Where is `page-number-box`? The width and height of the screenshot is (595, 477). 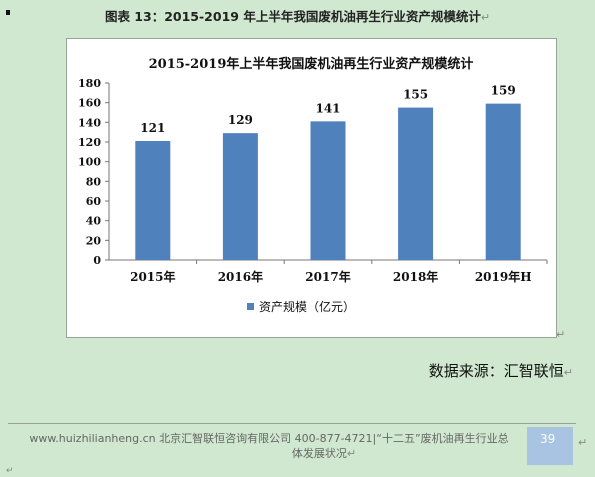 page-number-box is located at coordinates (550, 446).